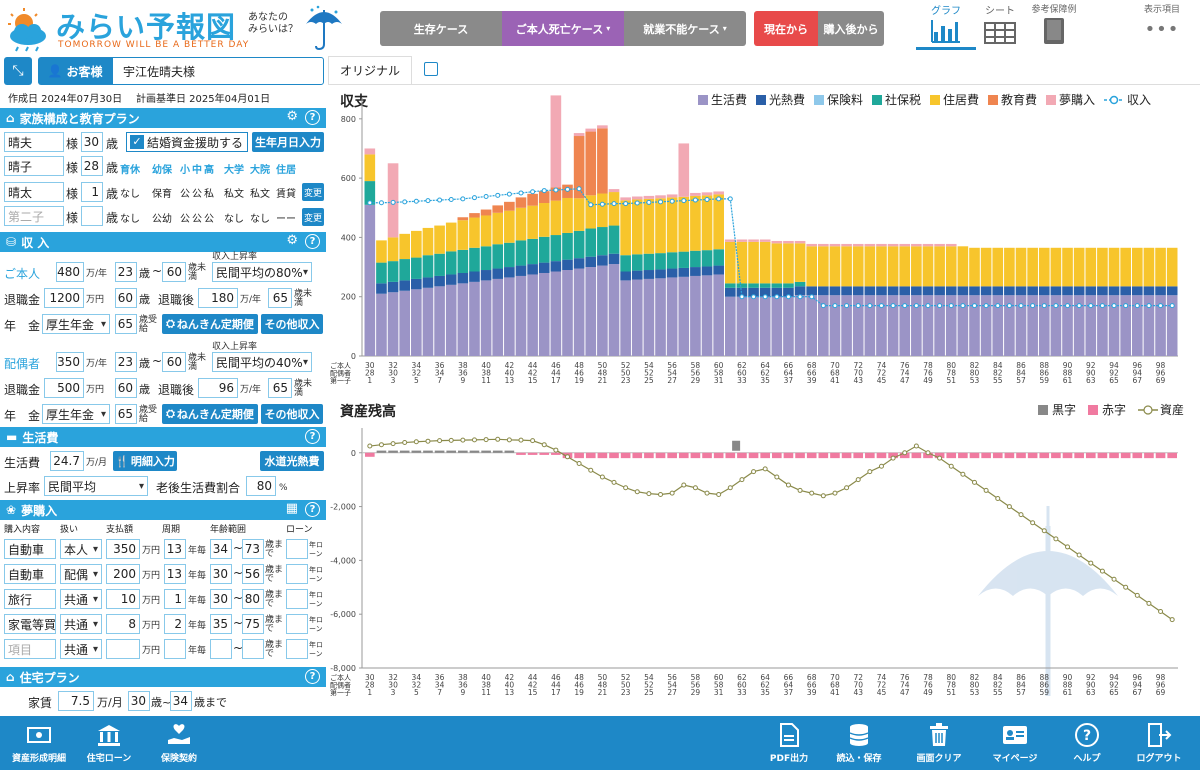  What do you see at coordinates (123, 549) in the screenshot?
I see `dream-amount-input: 350` at bounding box center [123, 549].